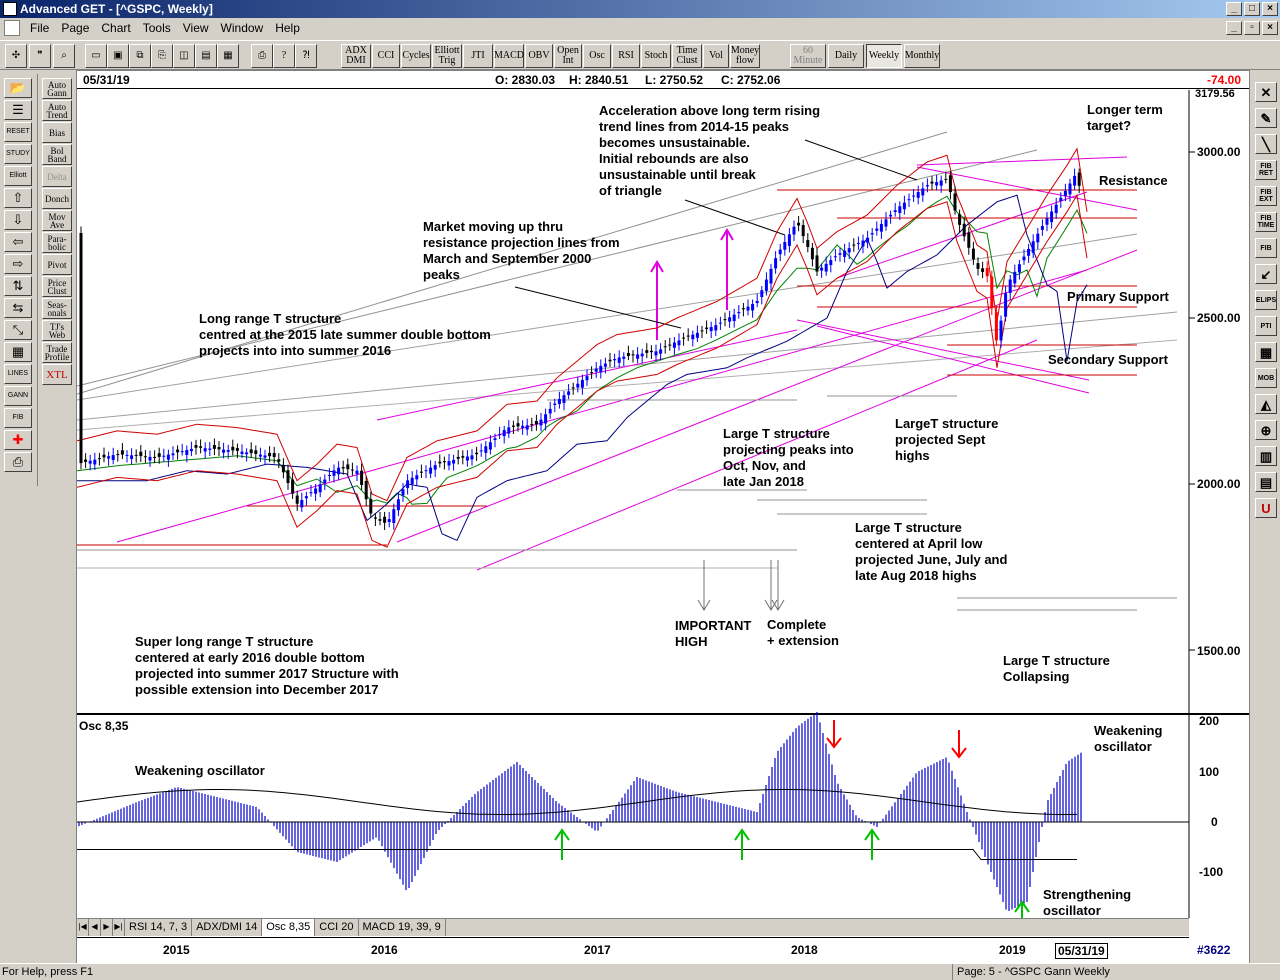  What do you see at coordinates (846, 56) in the screenshot?
I see `period-button-1: Daily` at bounding box center [846, 56].